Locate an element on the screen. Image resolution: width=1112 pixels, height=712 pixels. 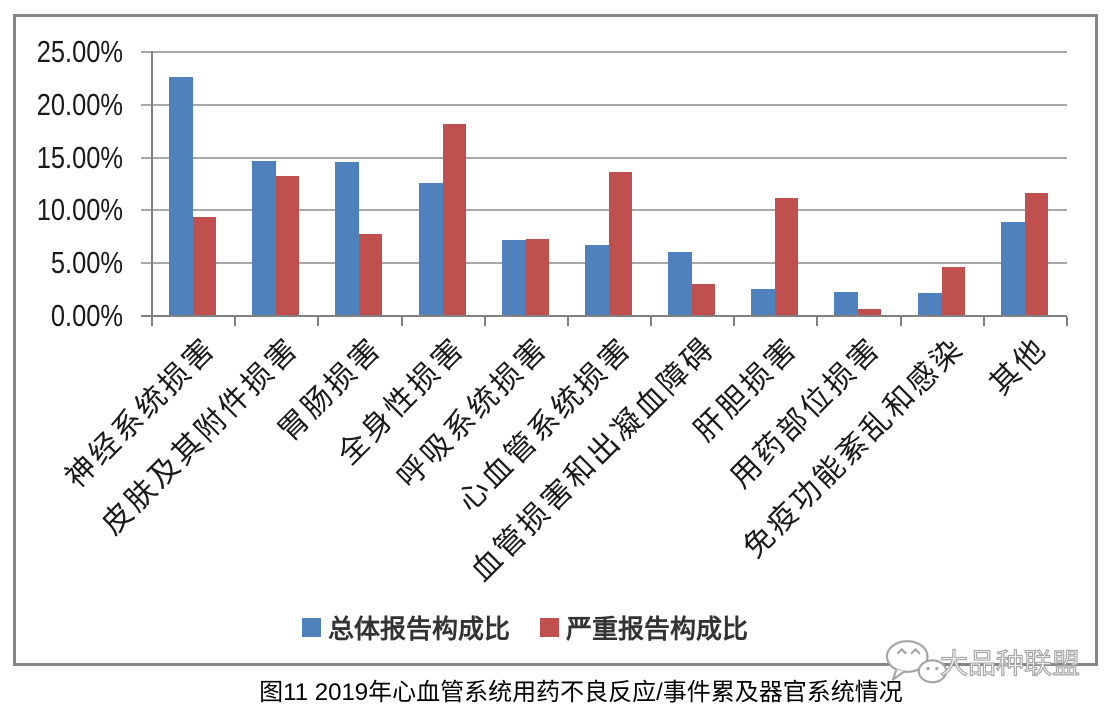
legend-item-serious: 严重报告构成比 is located at coordinates (644, 628).